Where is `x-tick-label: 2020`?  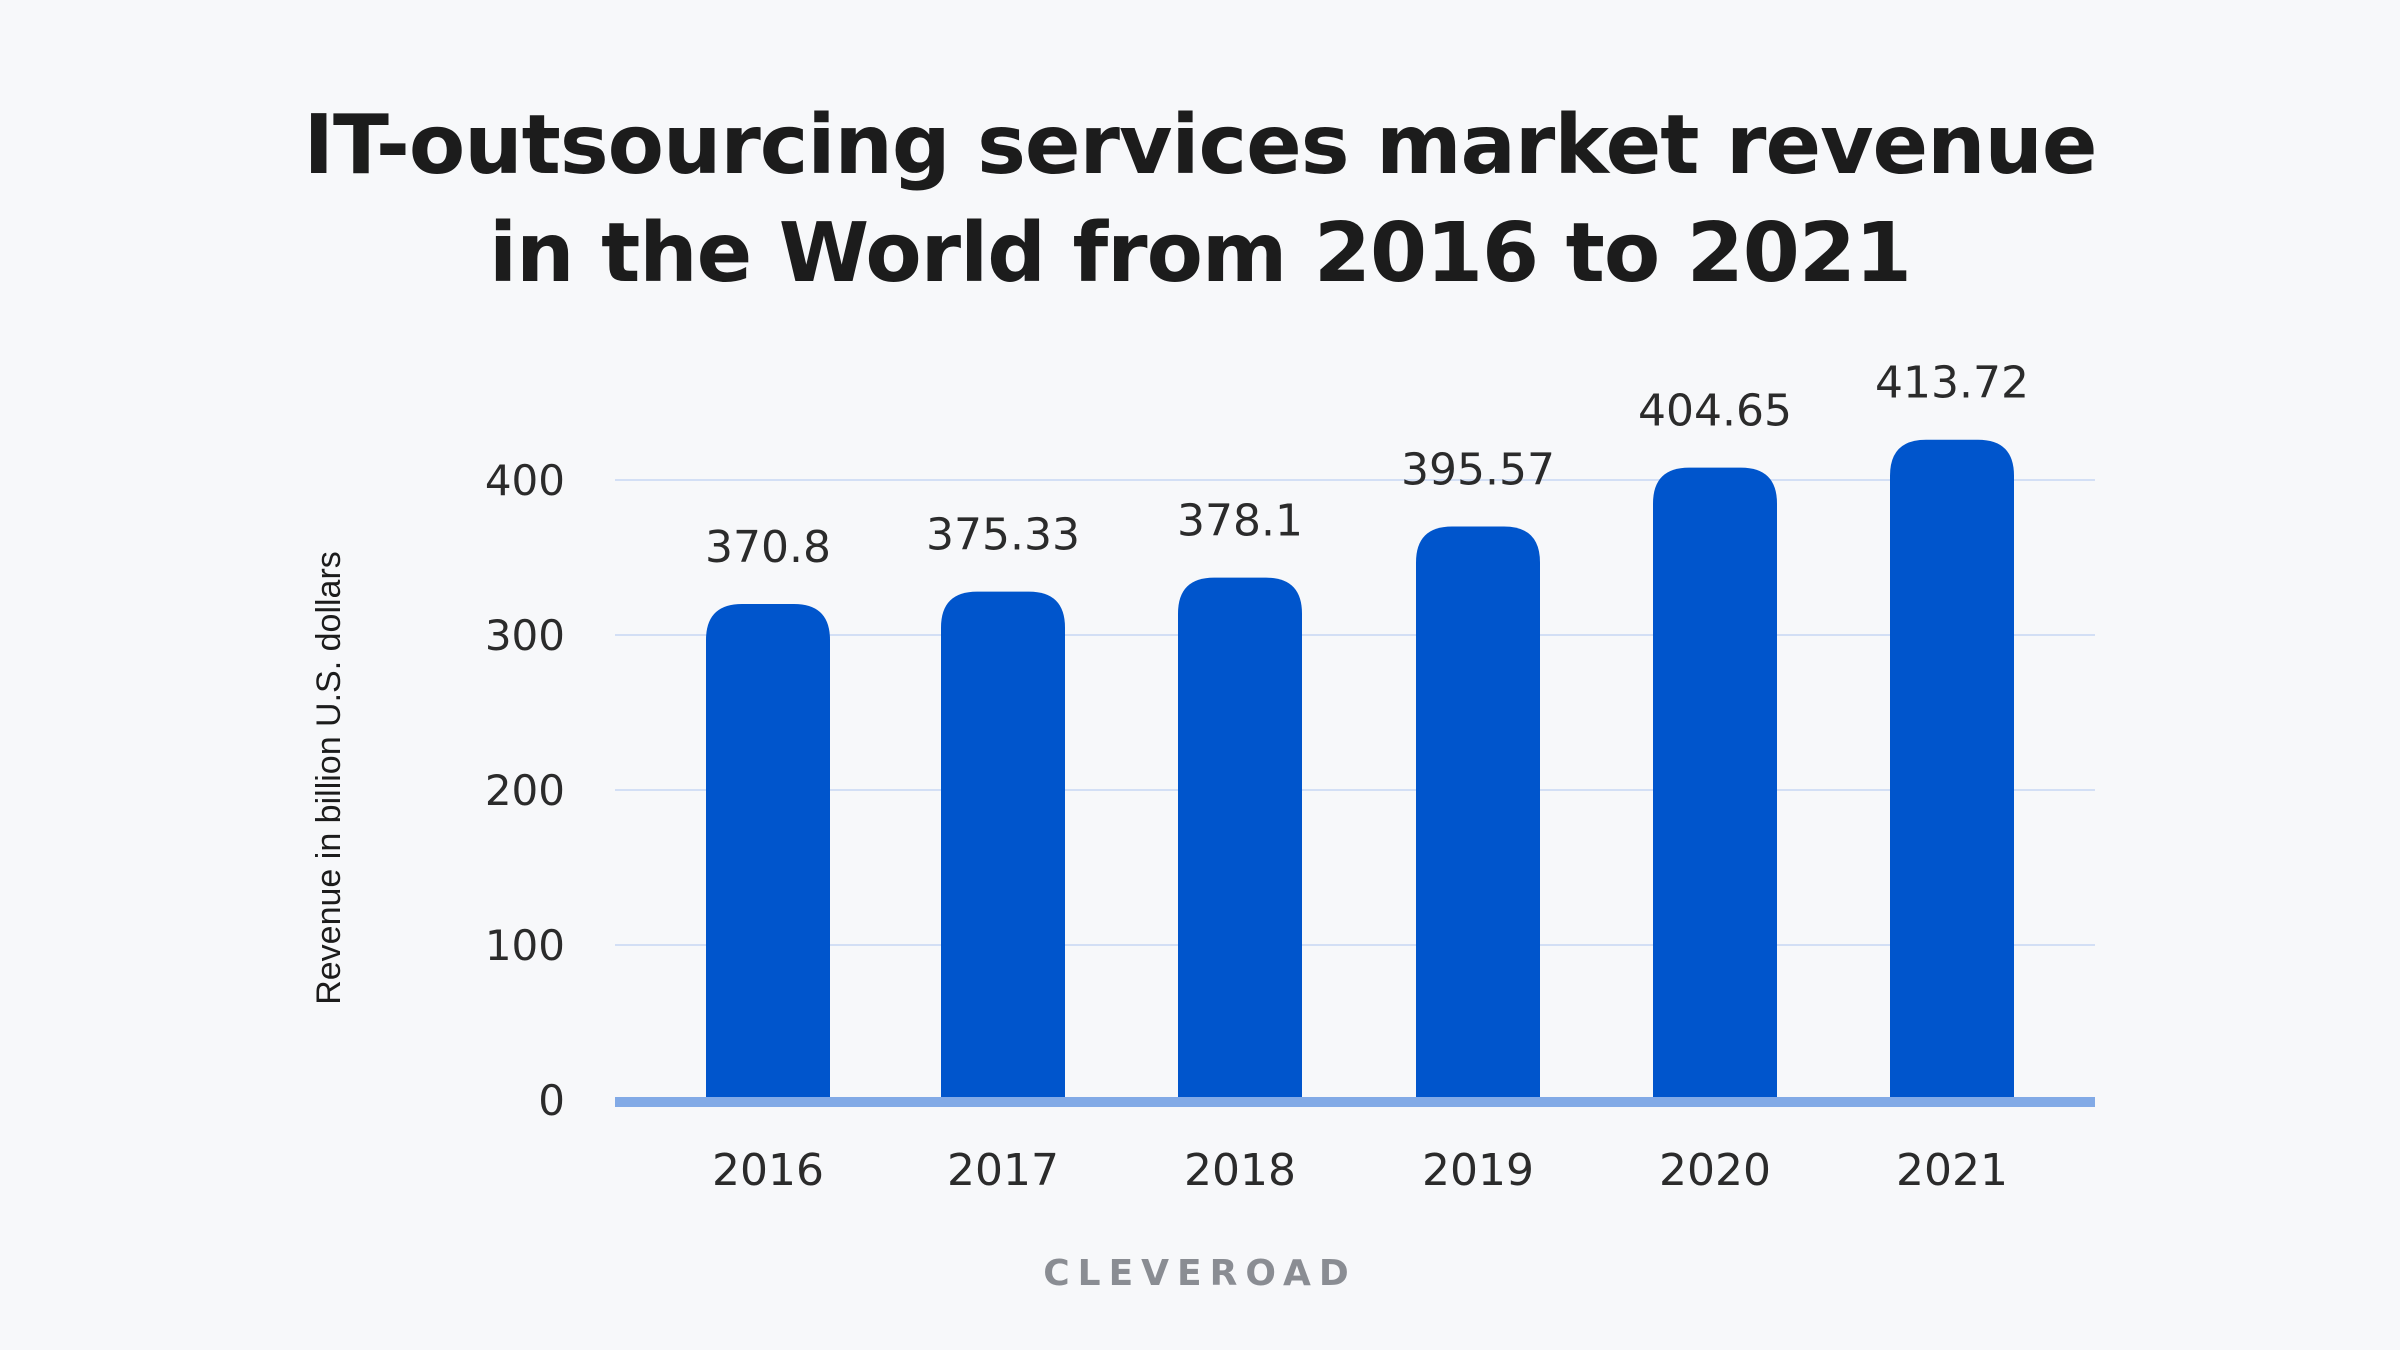 x-tick-label: 2020 is located at coordinates (1715, 1170).